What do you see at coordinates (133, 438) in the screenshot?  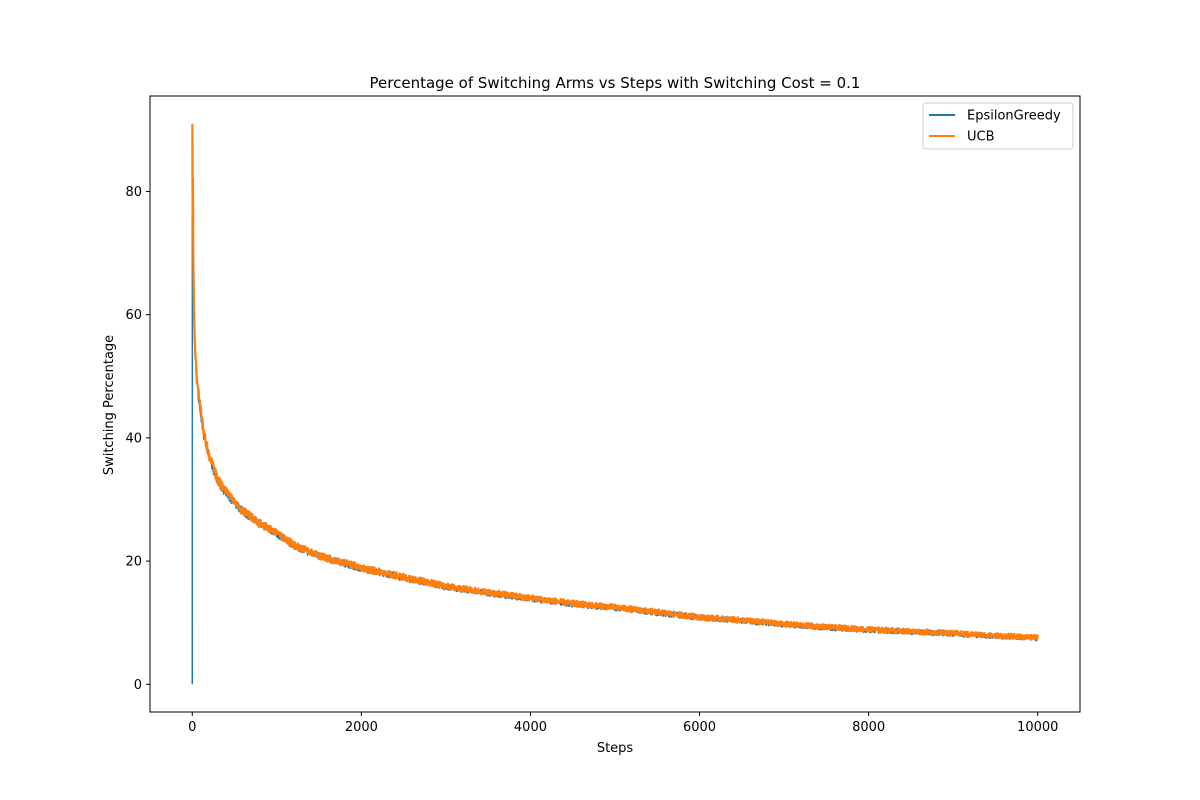 I see `y-tick-label-2: 40` at bounding box center [133, 438].